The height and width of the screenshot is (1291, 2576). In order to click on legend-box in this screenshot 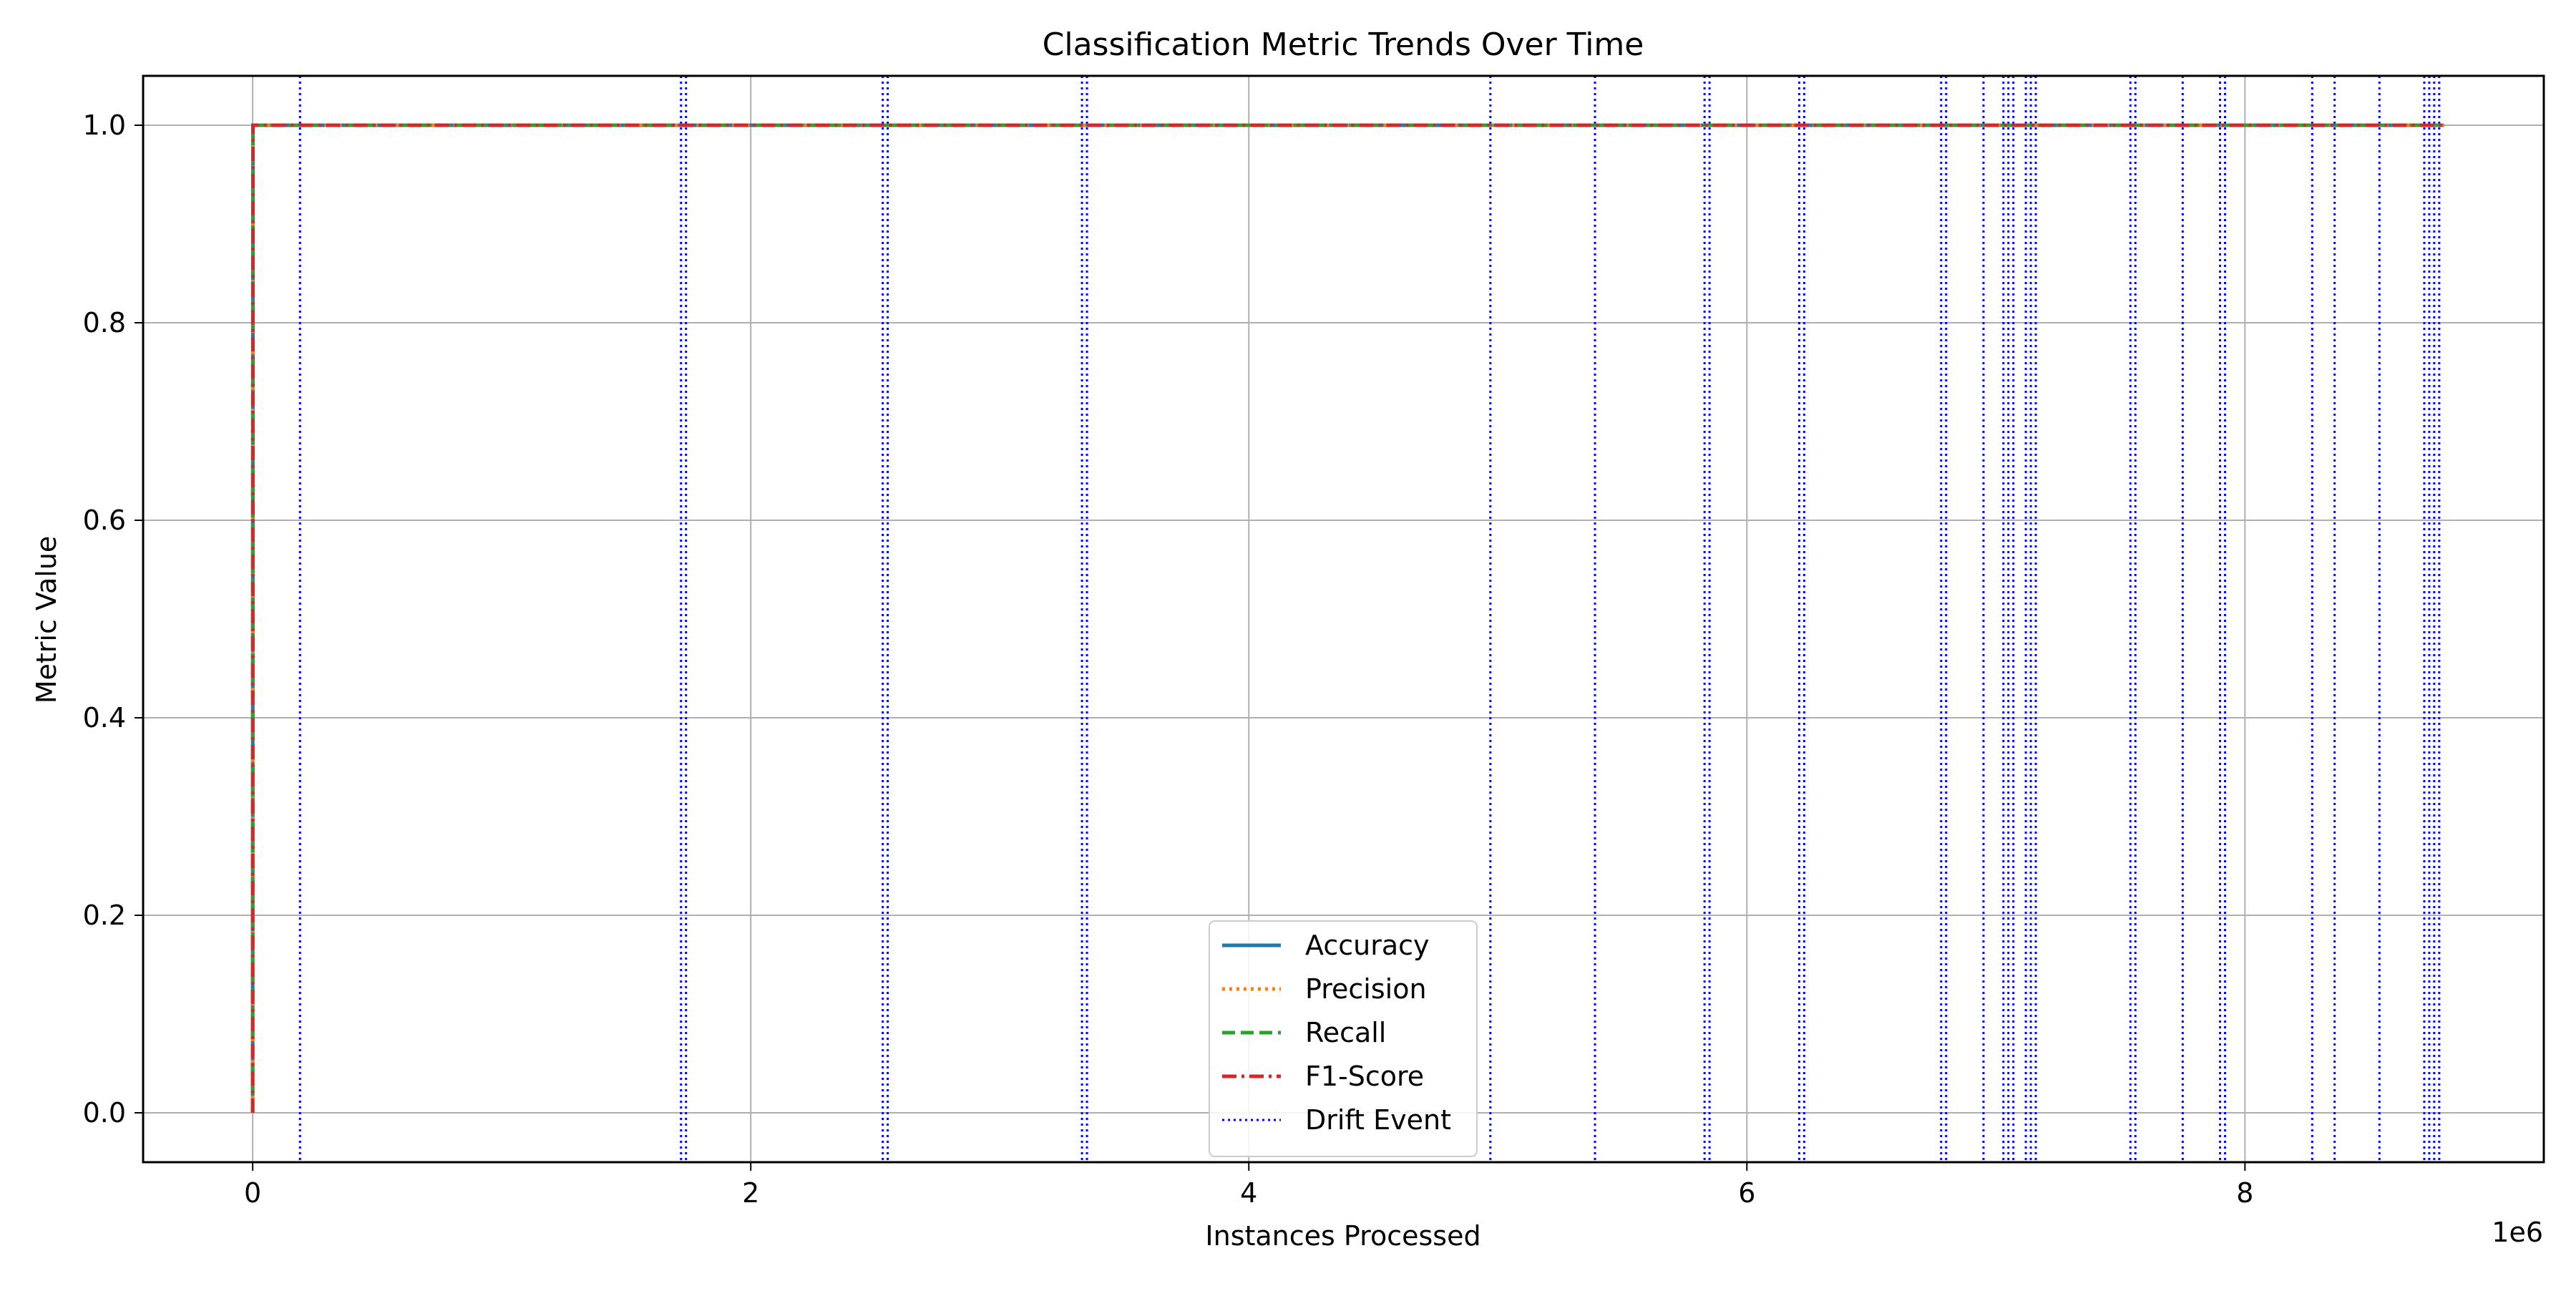, I will do `click(1343, 1038)`.